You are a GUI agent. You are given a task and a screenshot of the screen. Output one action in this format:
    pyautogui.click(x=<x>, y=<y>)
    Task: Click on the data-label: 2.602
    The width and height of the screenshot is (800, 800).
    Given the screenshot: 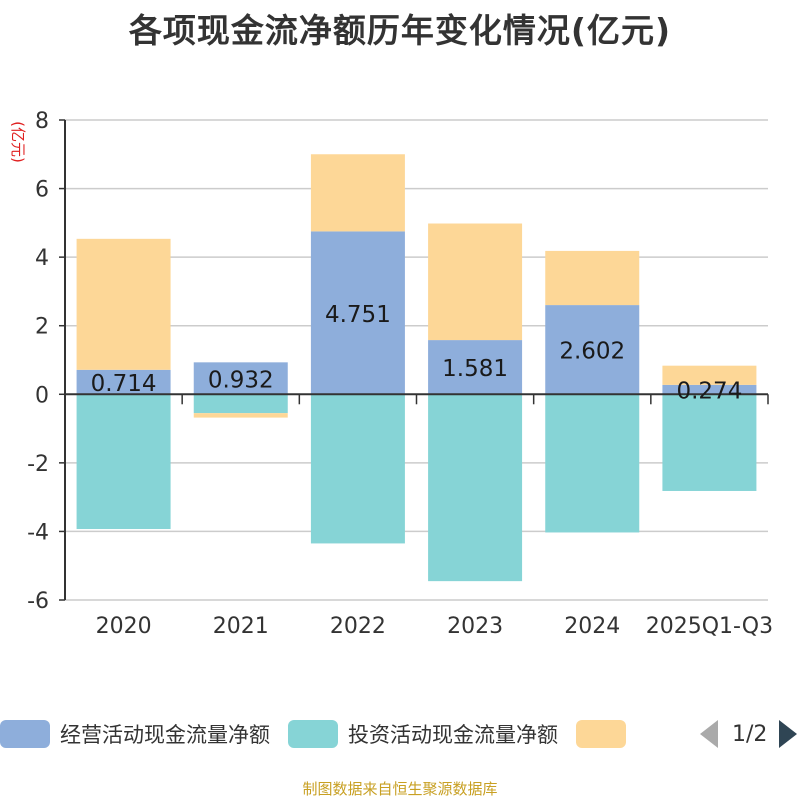 What is the action you would take?
    pyautogui.click(x=592, y=352)
    